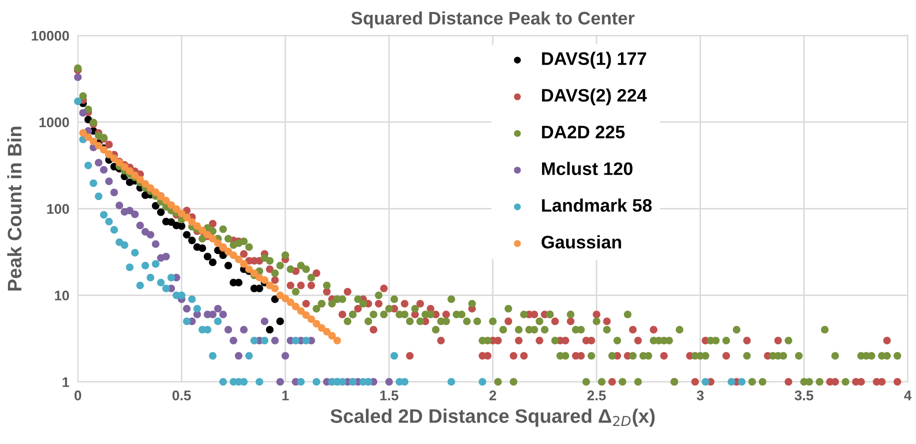  What do you see at coordinates (594, 97) in the screenshot?
I see `legend-label: DAVS(2) 224` at bounding box center [594, 97].